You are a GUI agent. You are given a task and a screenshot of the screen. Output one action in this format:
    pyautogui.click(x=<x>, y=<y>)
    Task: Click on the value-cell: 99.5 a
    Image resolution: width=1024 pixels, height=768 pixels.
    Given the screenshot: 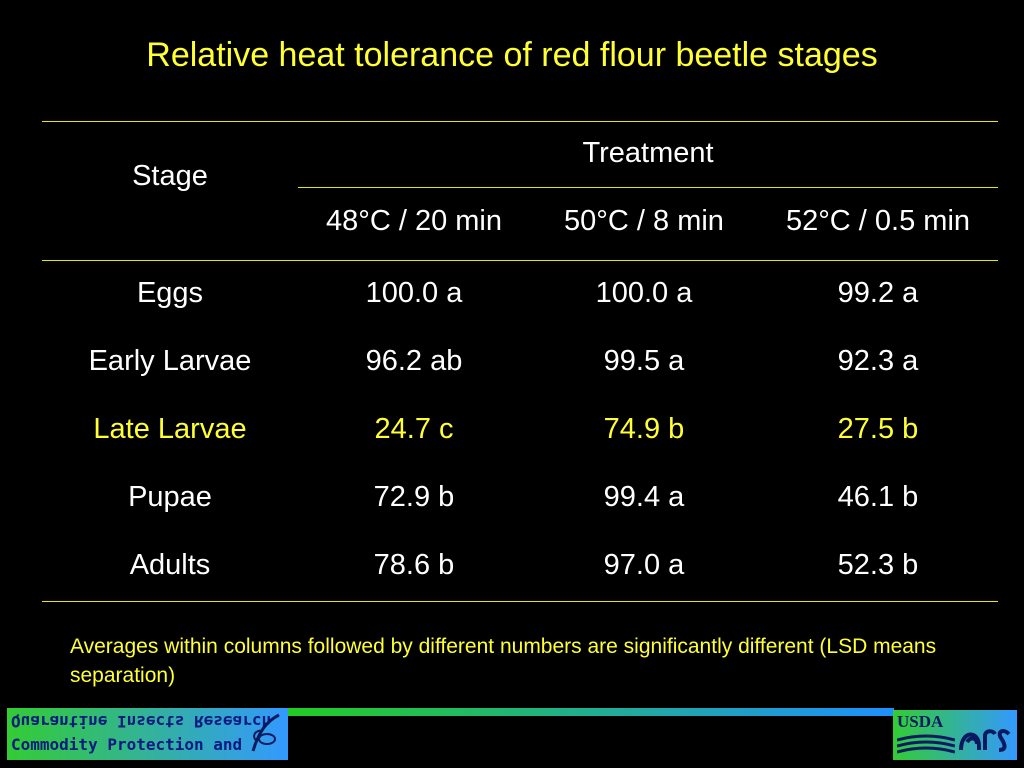 What is the action you would take?
    pyautogui.click(x=644, y=361)
    